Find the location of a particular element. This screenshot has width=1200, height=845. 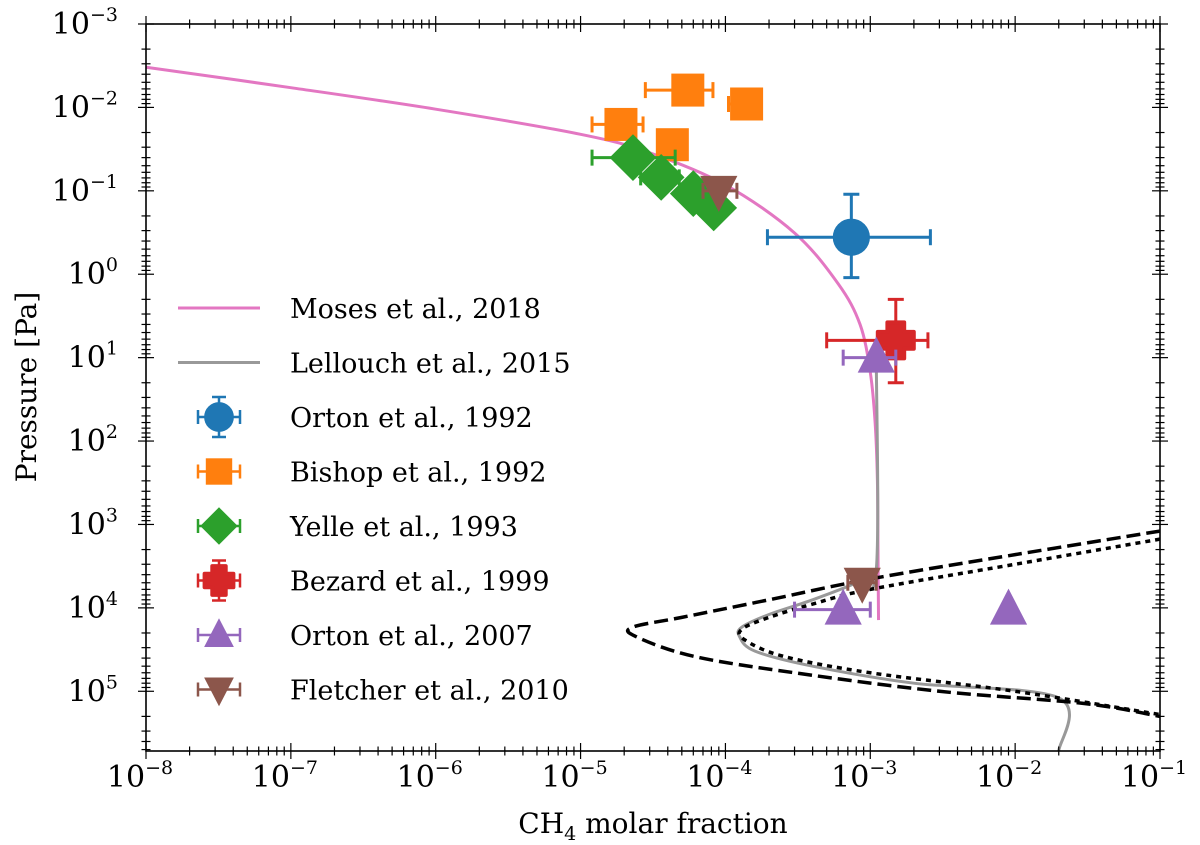

x-tick-label: 10⁻⁸ is located at coordinates (140, 776).